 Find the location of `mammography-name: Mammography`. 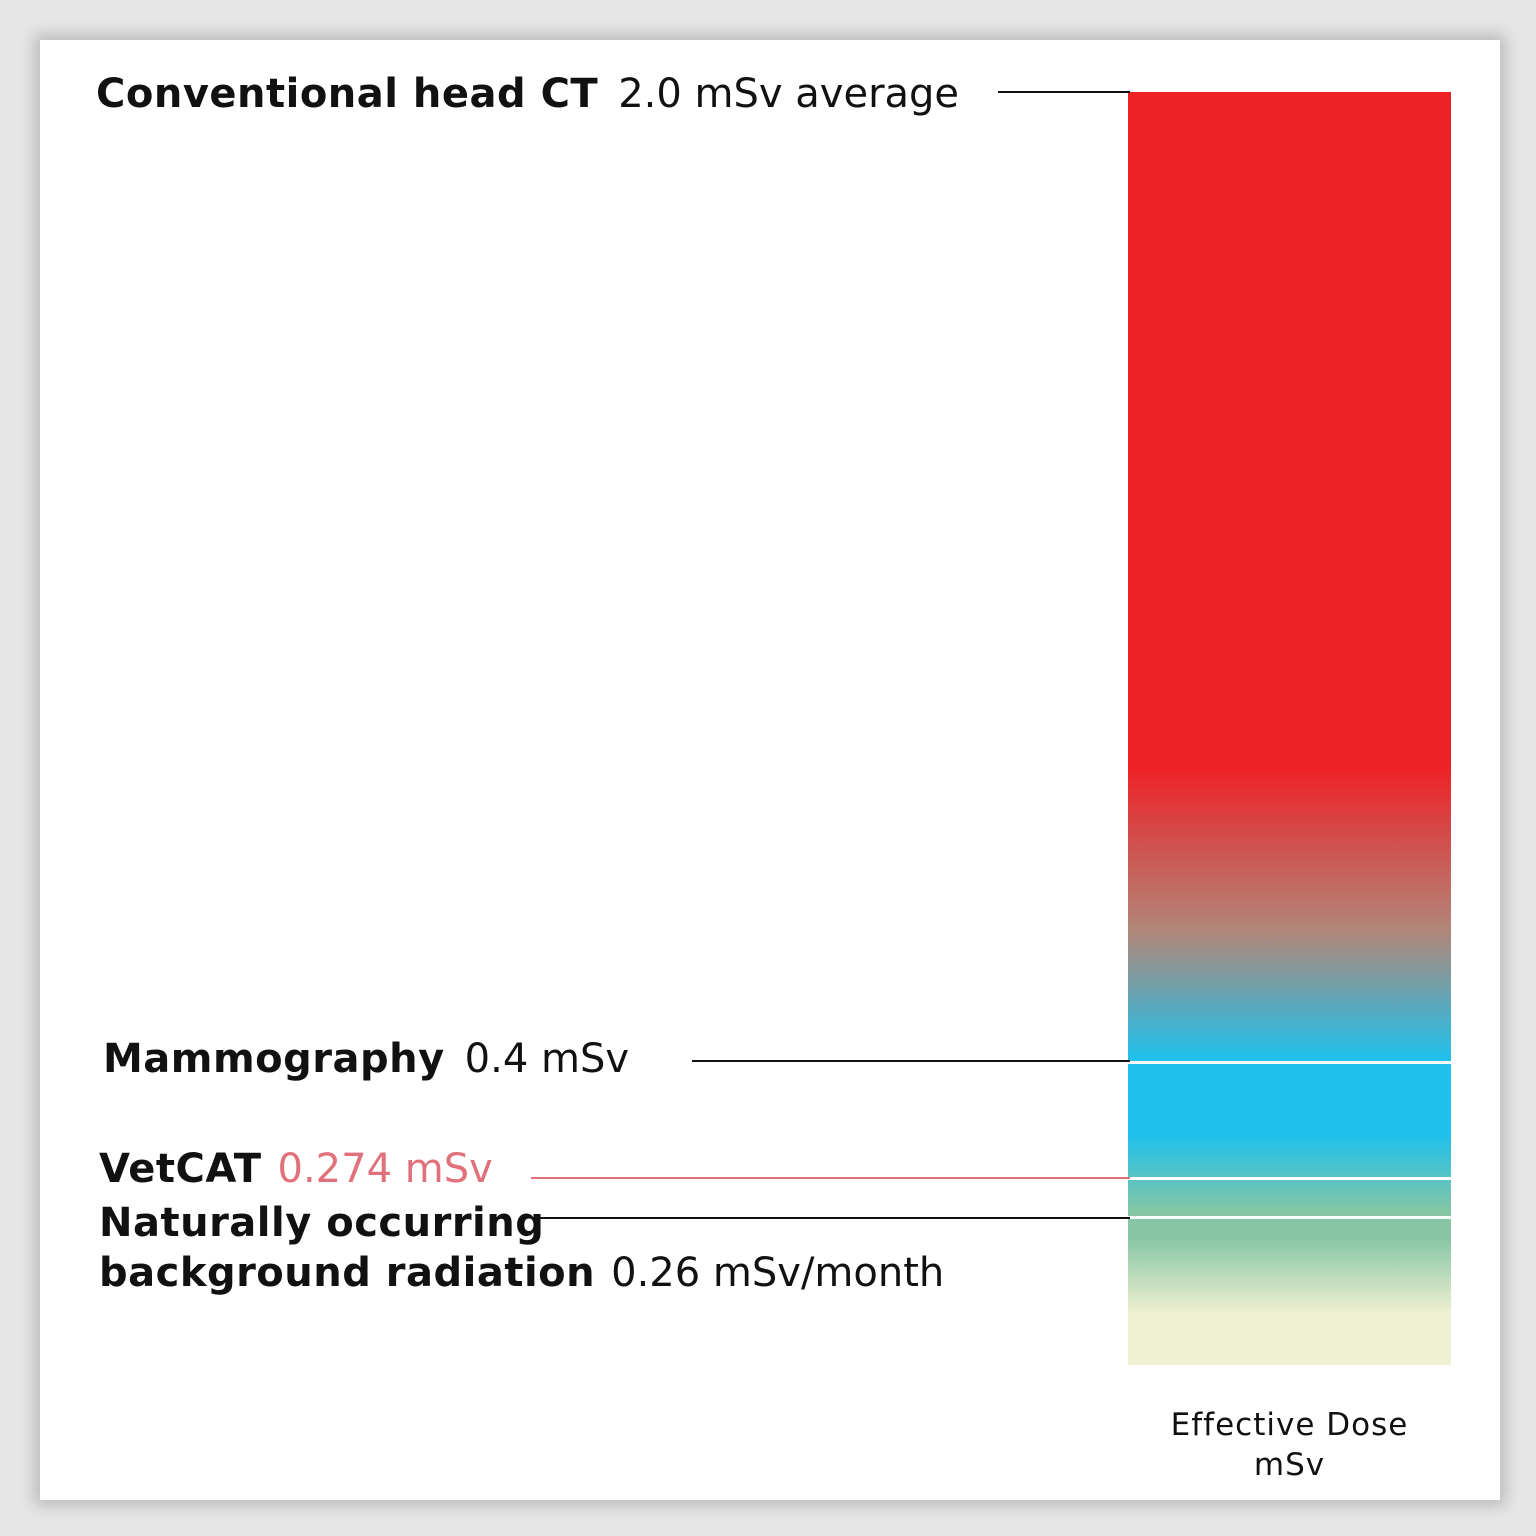

mammography-name: Mammography is located at coordinates (274, 1059).